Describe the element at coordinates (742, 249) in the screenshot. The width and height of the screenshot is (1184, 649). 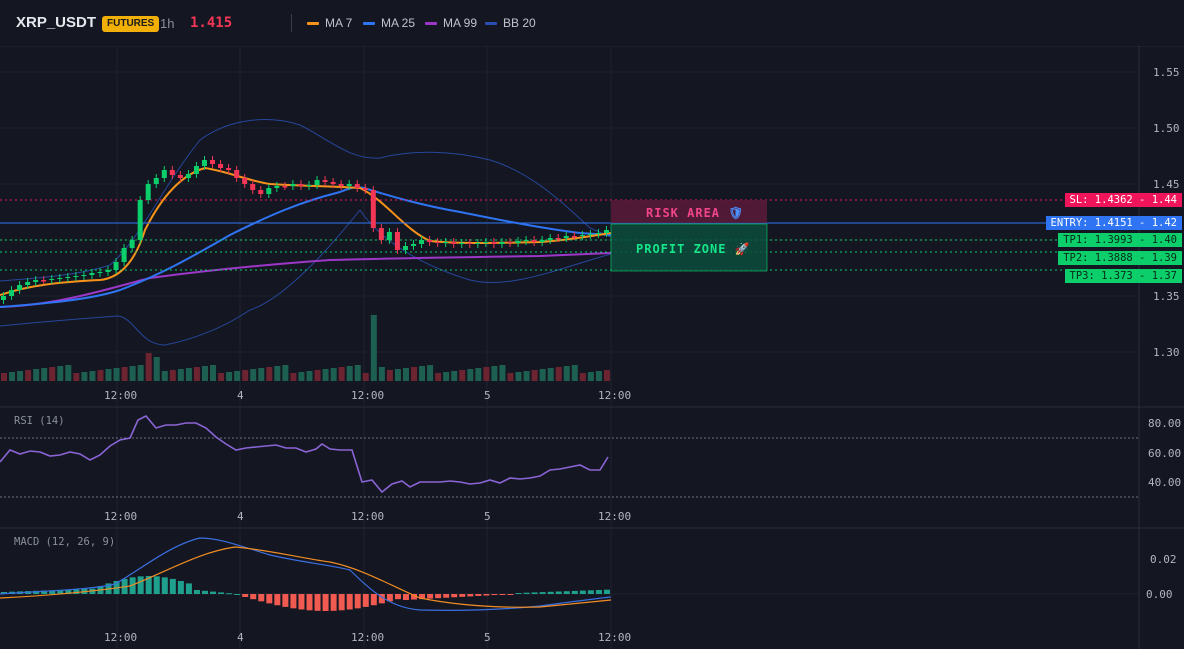
I see `rocket-icon: 🚀` at that location.